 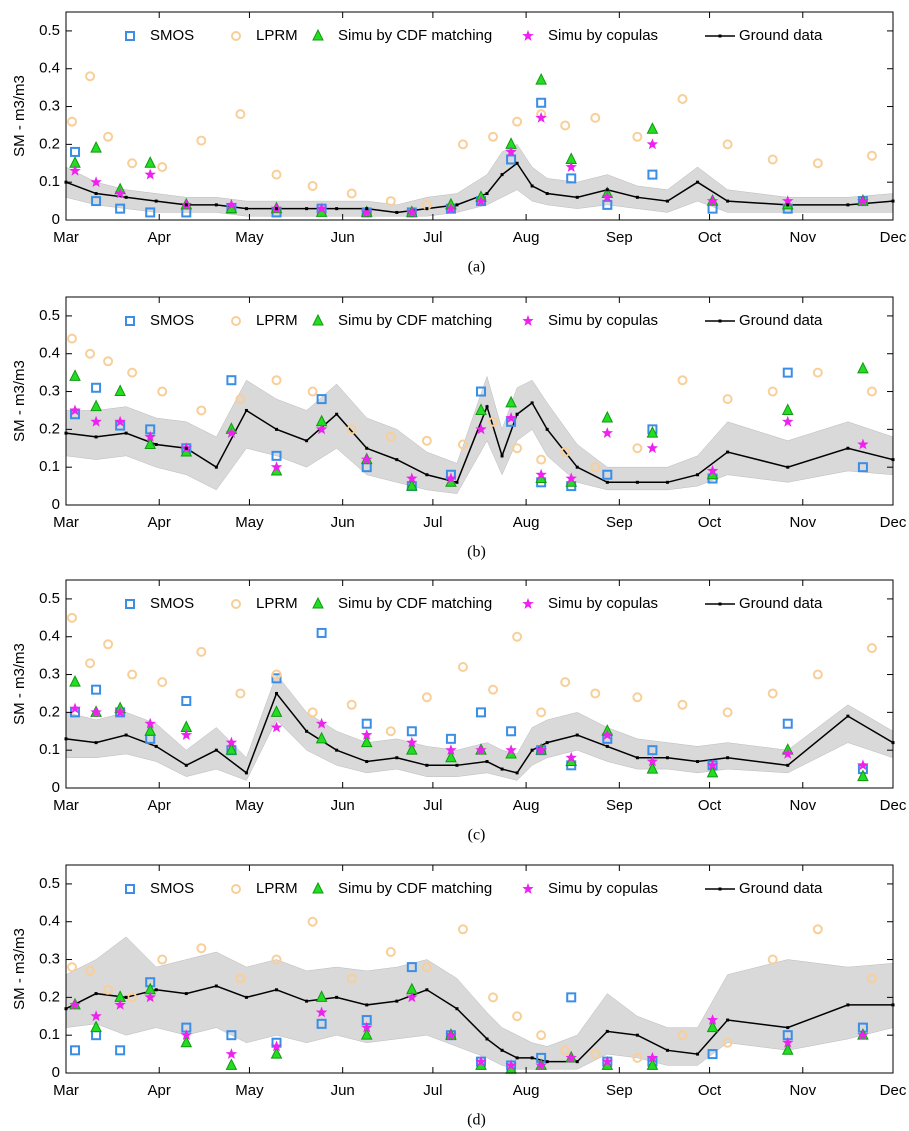 What do you see at coordinates (249, 805) in the screenshot?
I see `x-tick-label: May` at bounding box center [249, 805].